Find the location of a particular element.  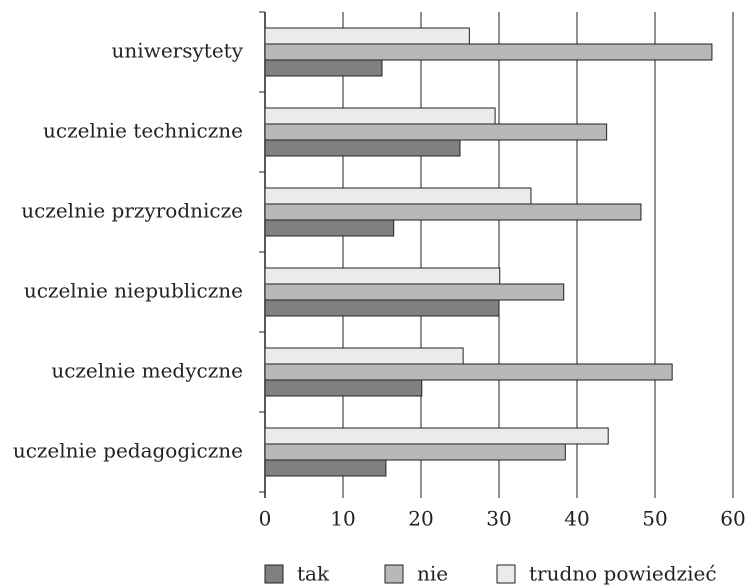

legend-label: nie is located at coordinates (432, 574).